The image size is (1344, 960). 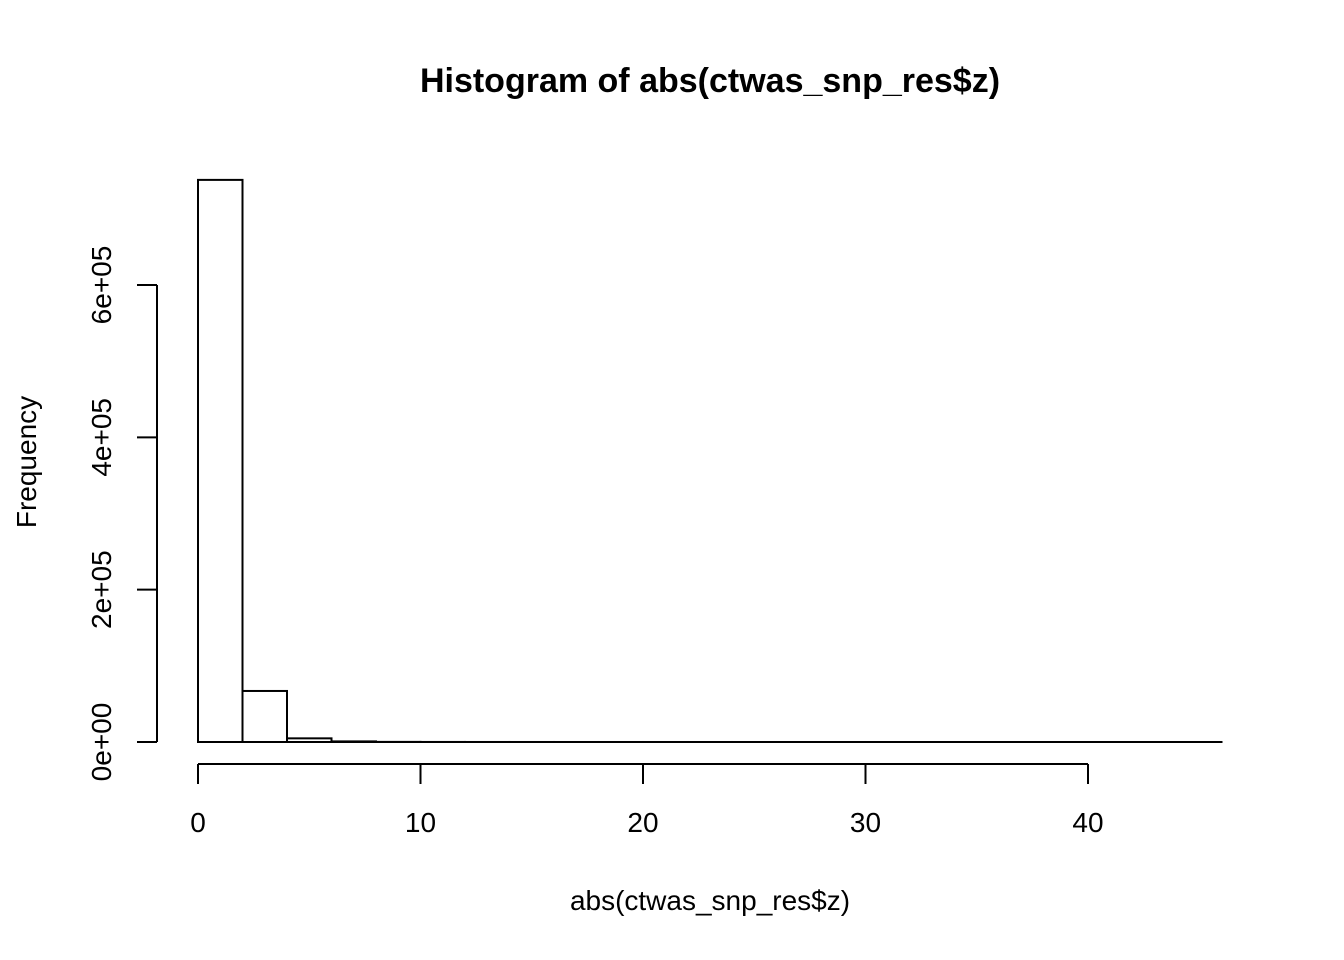 I want to click on x-tick-label: 20, so click(x=642, y=822).